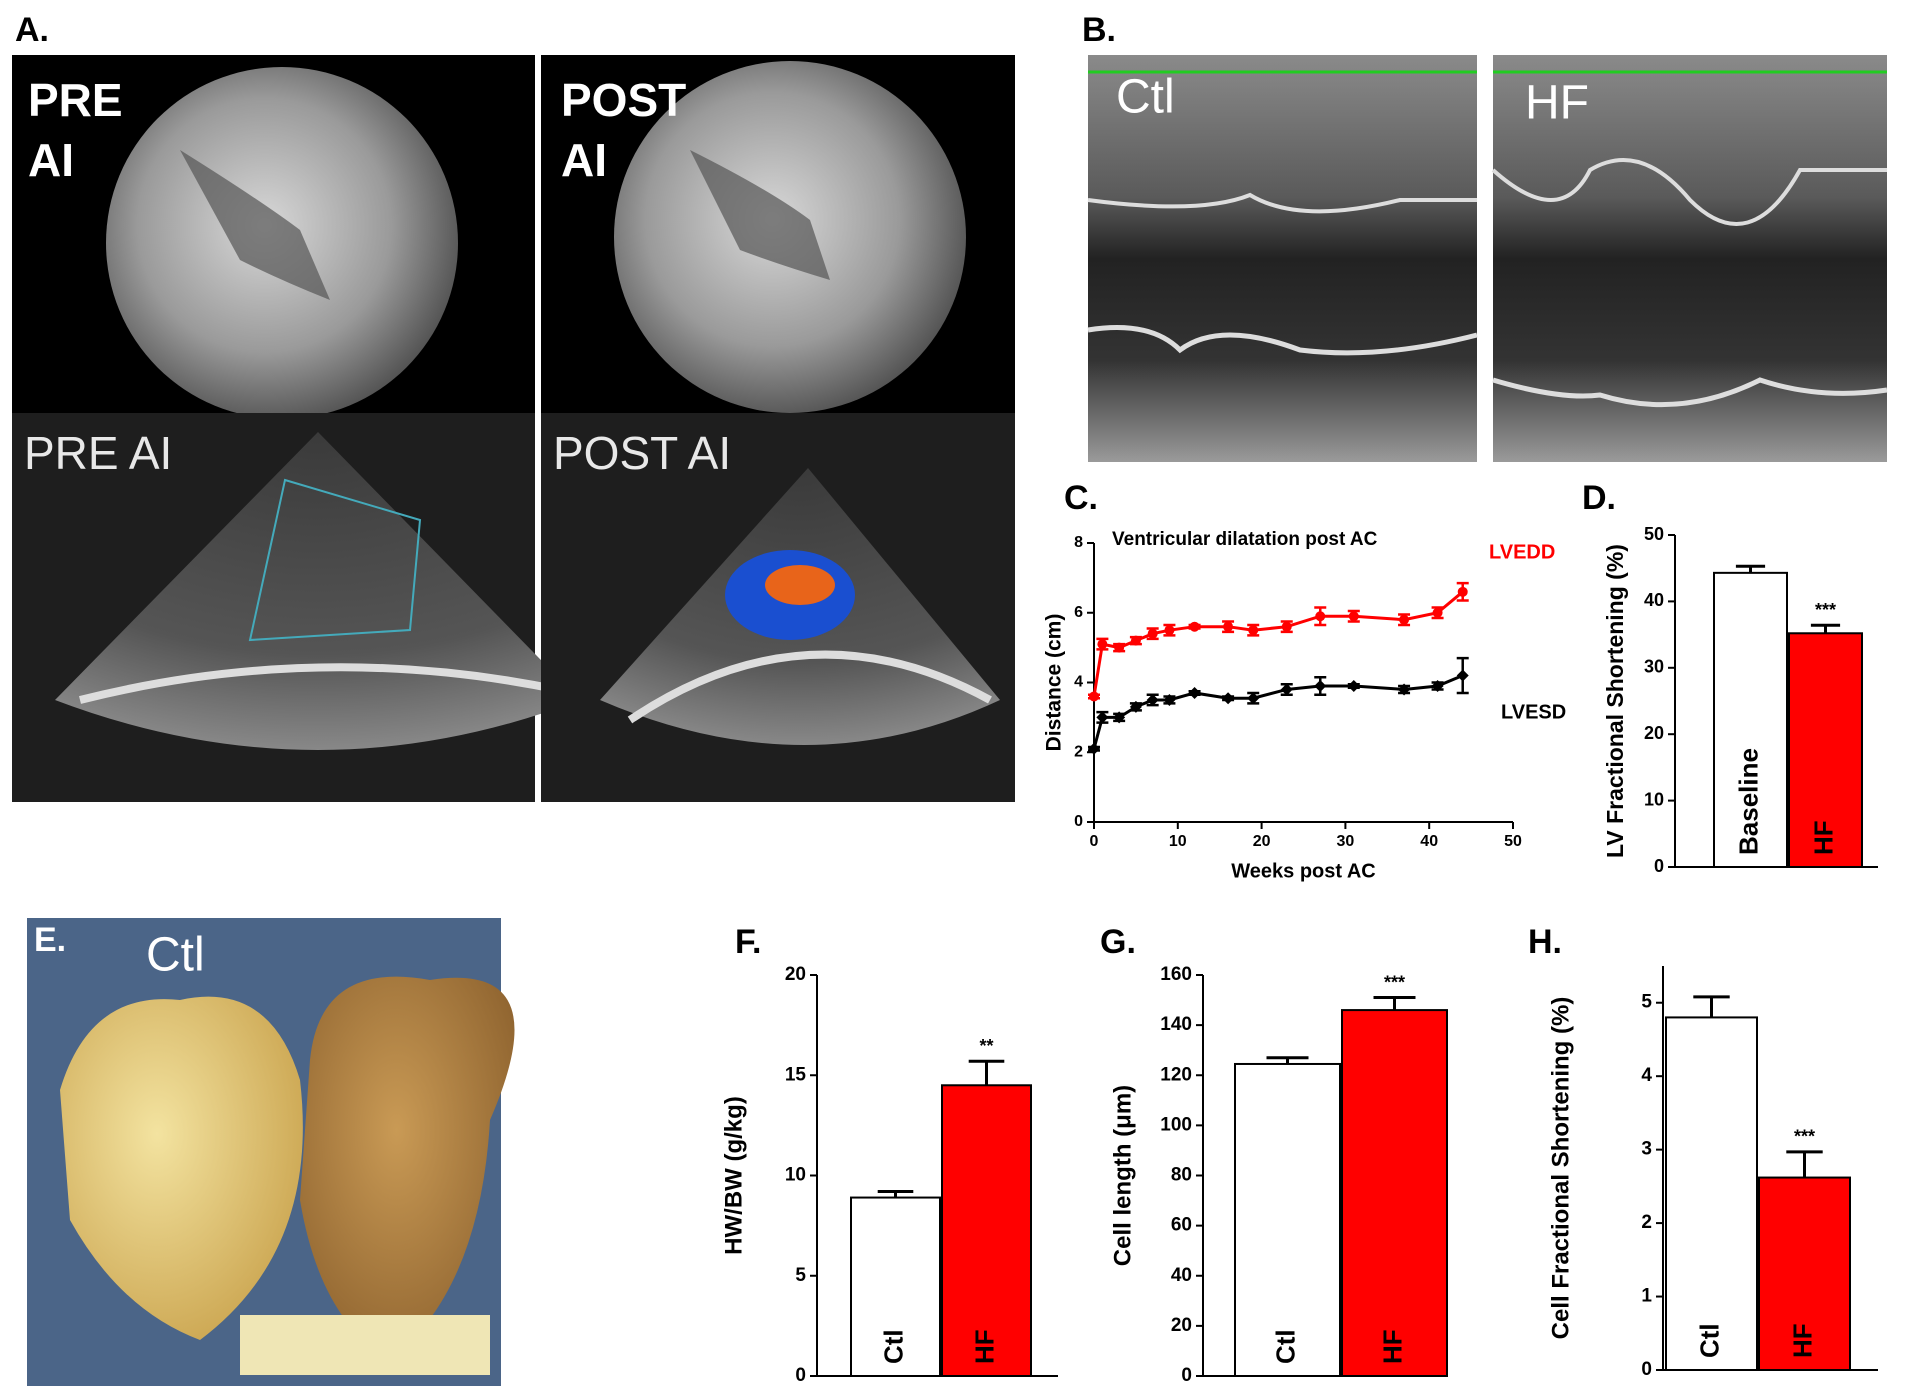 The image size is (1906, 1395). Describe the element at coordinates (1282, 258) in the screenshot. I see `m-mode-image` at that location.